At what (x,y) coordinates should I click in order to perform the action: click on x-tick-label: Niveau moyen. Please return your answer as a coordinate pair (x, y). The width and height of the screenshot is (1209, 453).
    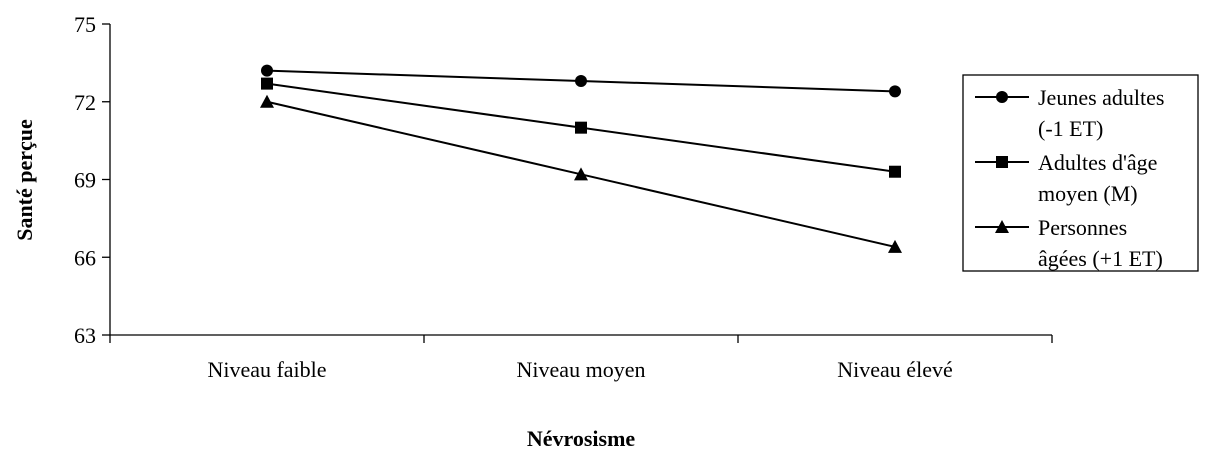
    Looking at the image, I should click on (581, 369).